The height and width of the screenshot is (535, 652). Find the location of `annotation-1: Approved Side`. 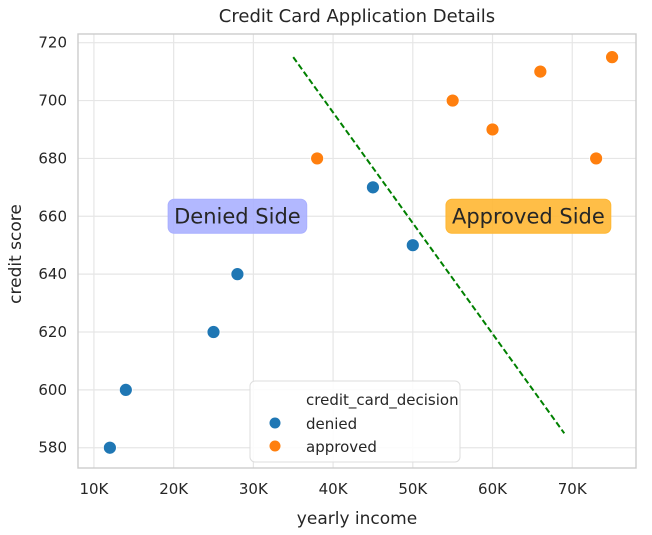

annotation-1: Approved Side is located at coordinates (528, 216).